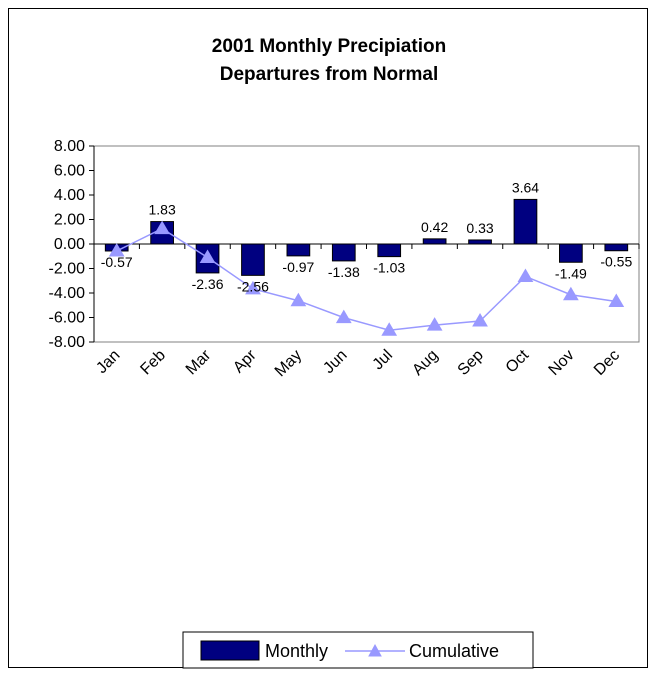 This screenshot has width=655, height=675. What do you see at coordinates (69, 220) in the screenshot?
I see `y-tick-label: 2.00` at bounding box center [69, 220].